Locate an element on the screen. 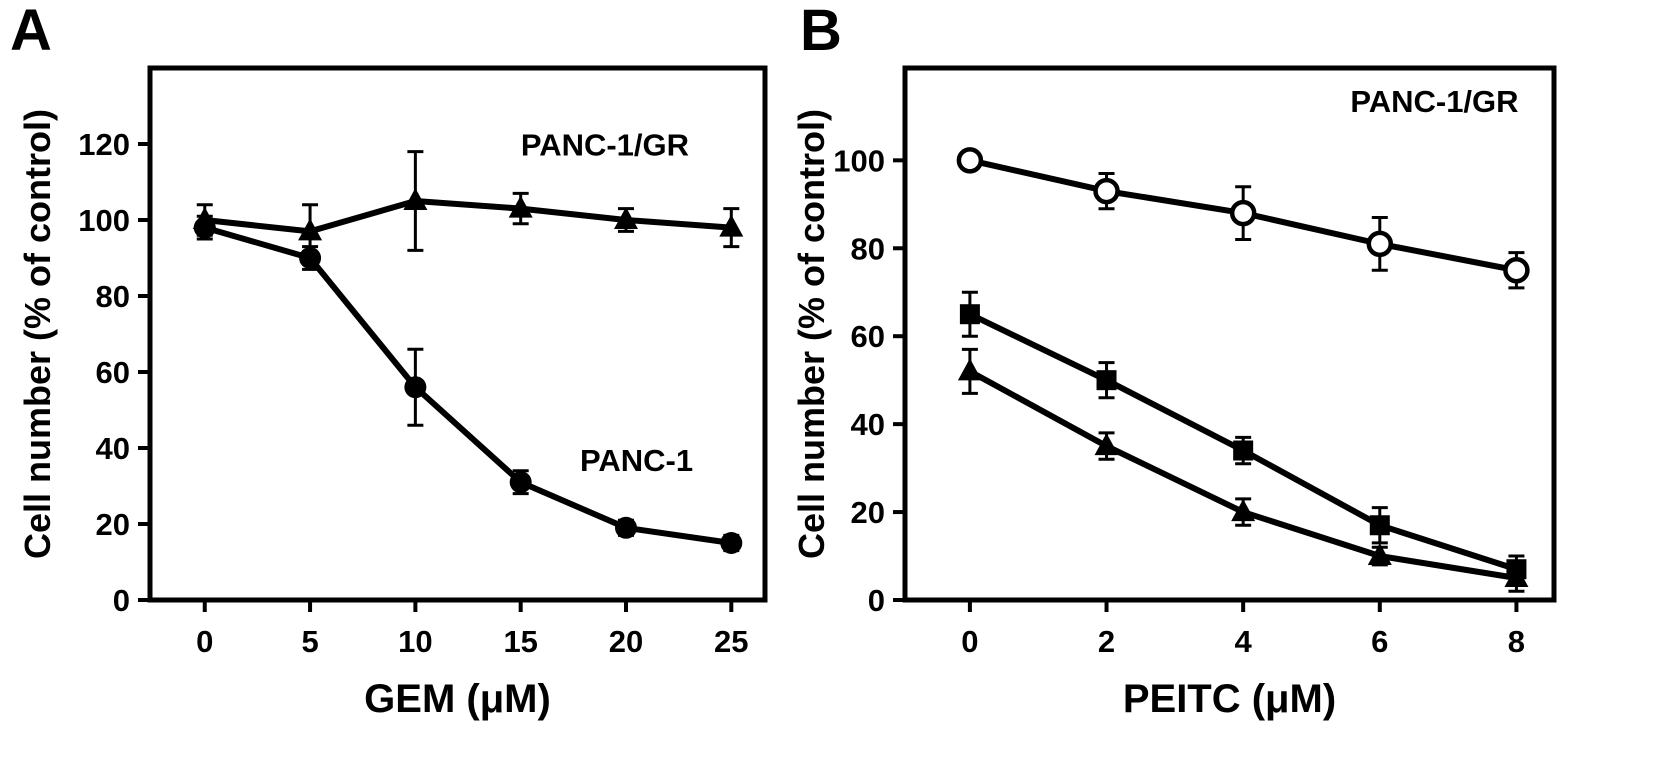 The image size is (1654, 775). svg-text: 6 is located at coordinates (1379, 641).